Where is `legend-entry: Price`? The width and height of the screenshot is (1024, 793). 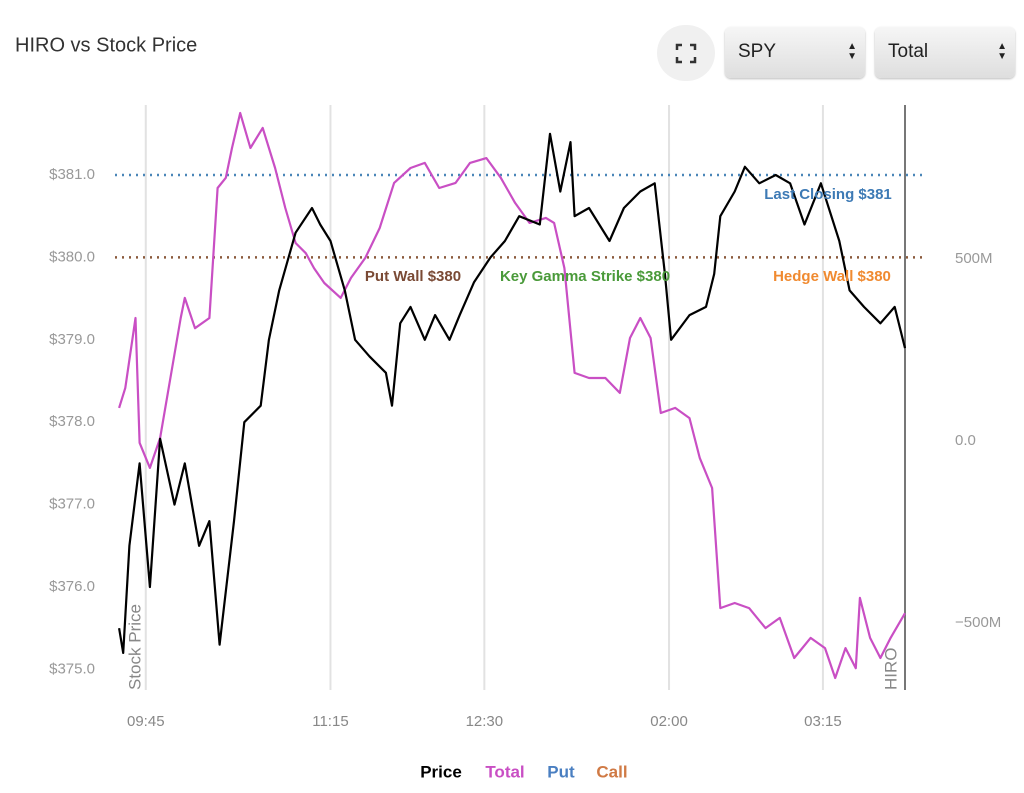
legend-entry: Price is located at coordinates (441, 771).